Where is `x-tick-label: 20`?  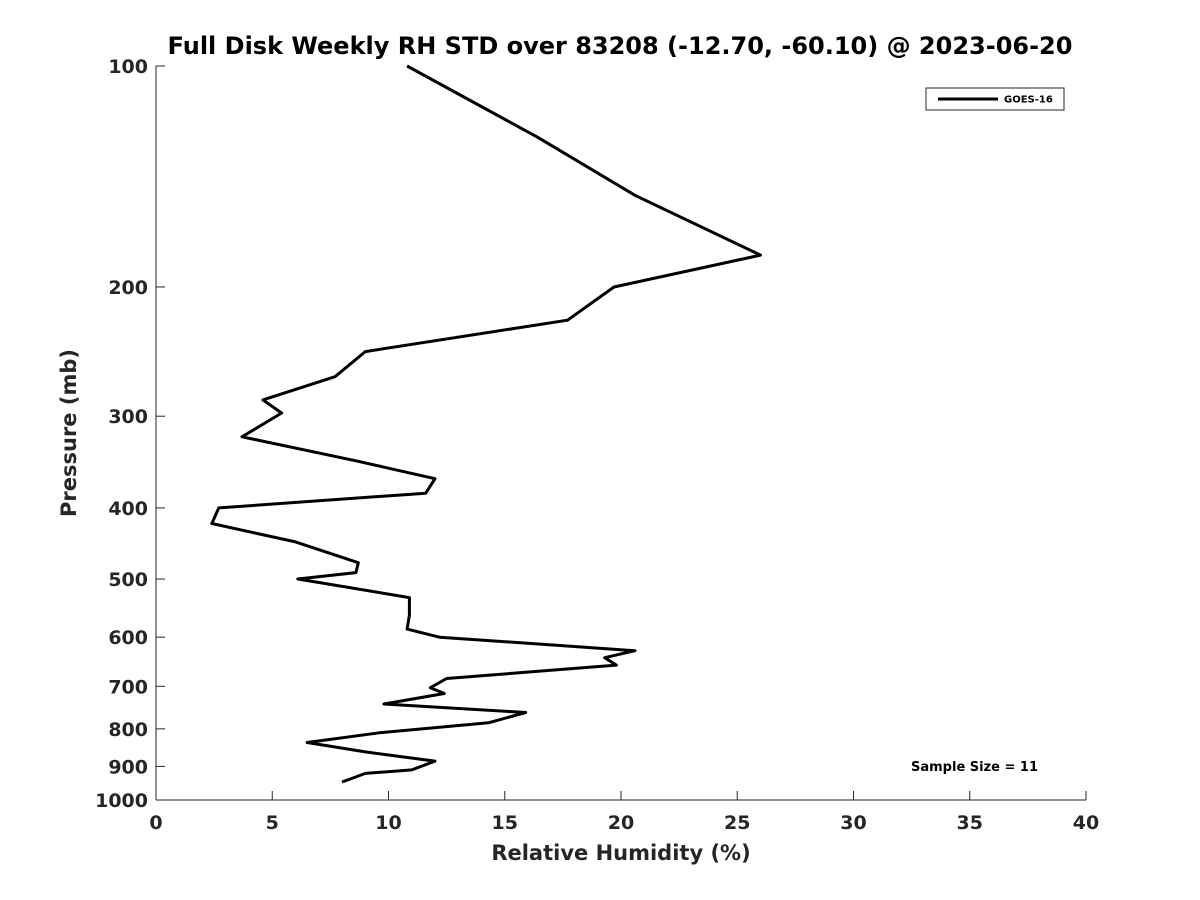 x-tick-label: 20 is located at coordinates (621, 823).